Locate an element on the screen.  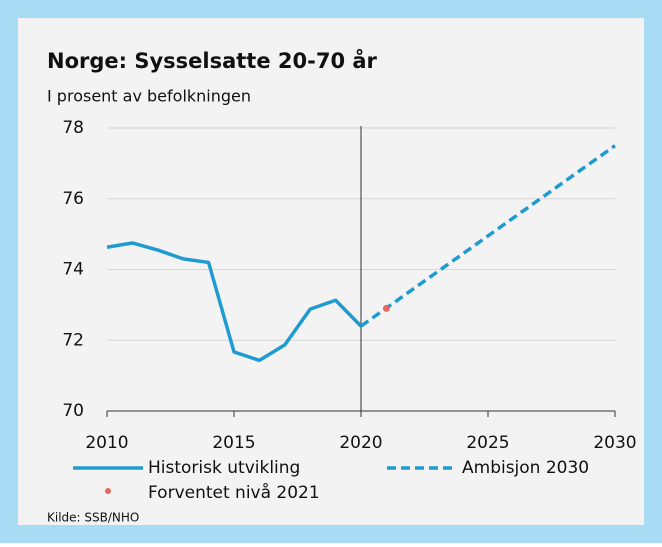
source: Kilde: SSB/NHO is located at coordinates (93, 518).